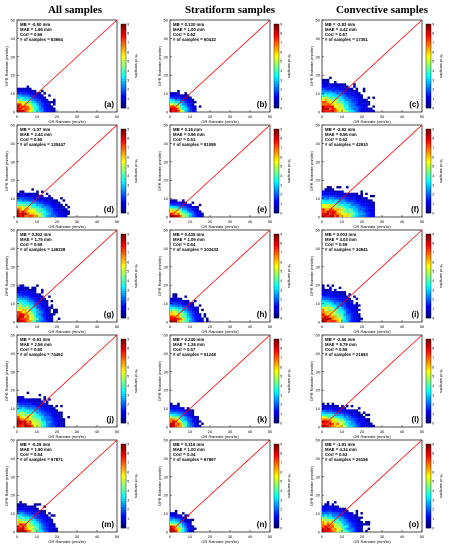  I want to click on stats-line: # of samples = 60432, so click(194, 39).